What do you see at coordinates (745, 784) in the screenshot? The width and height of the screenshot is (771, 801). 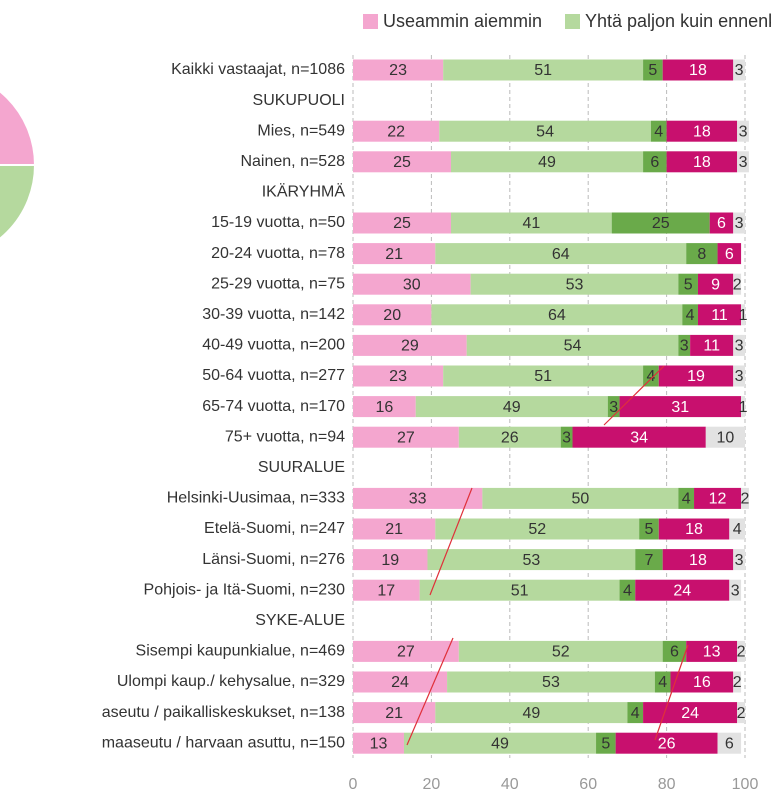 I see `x-tick-label: 100` at bounding box center [745, 784].